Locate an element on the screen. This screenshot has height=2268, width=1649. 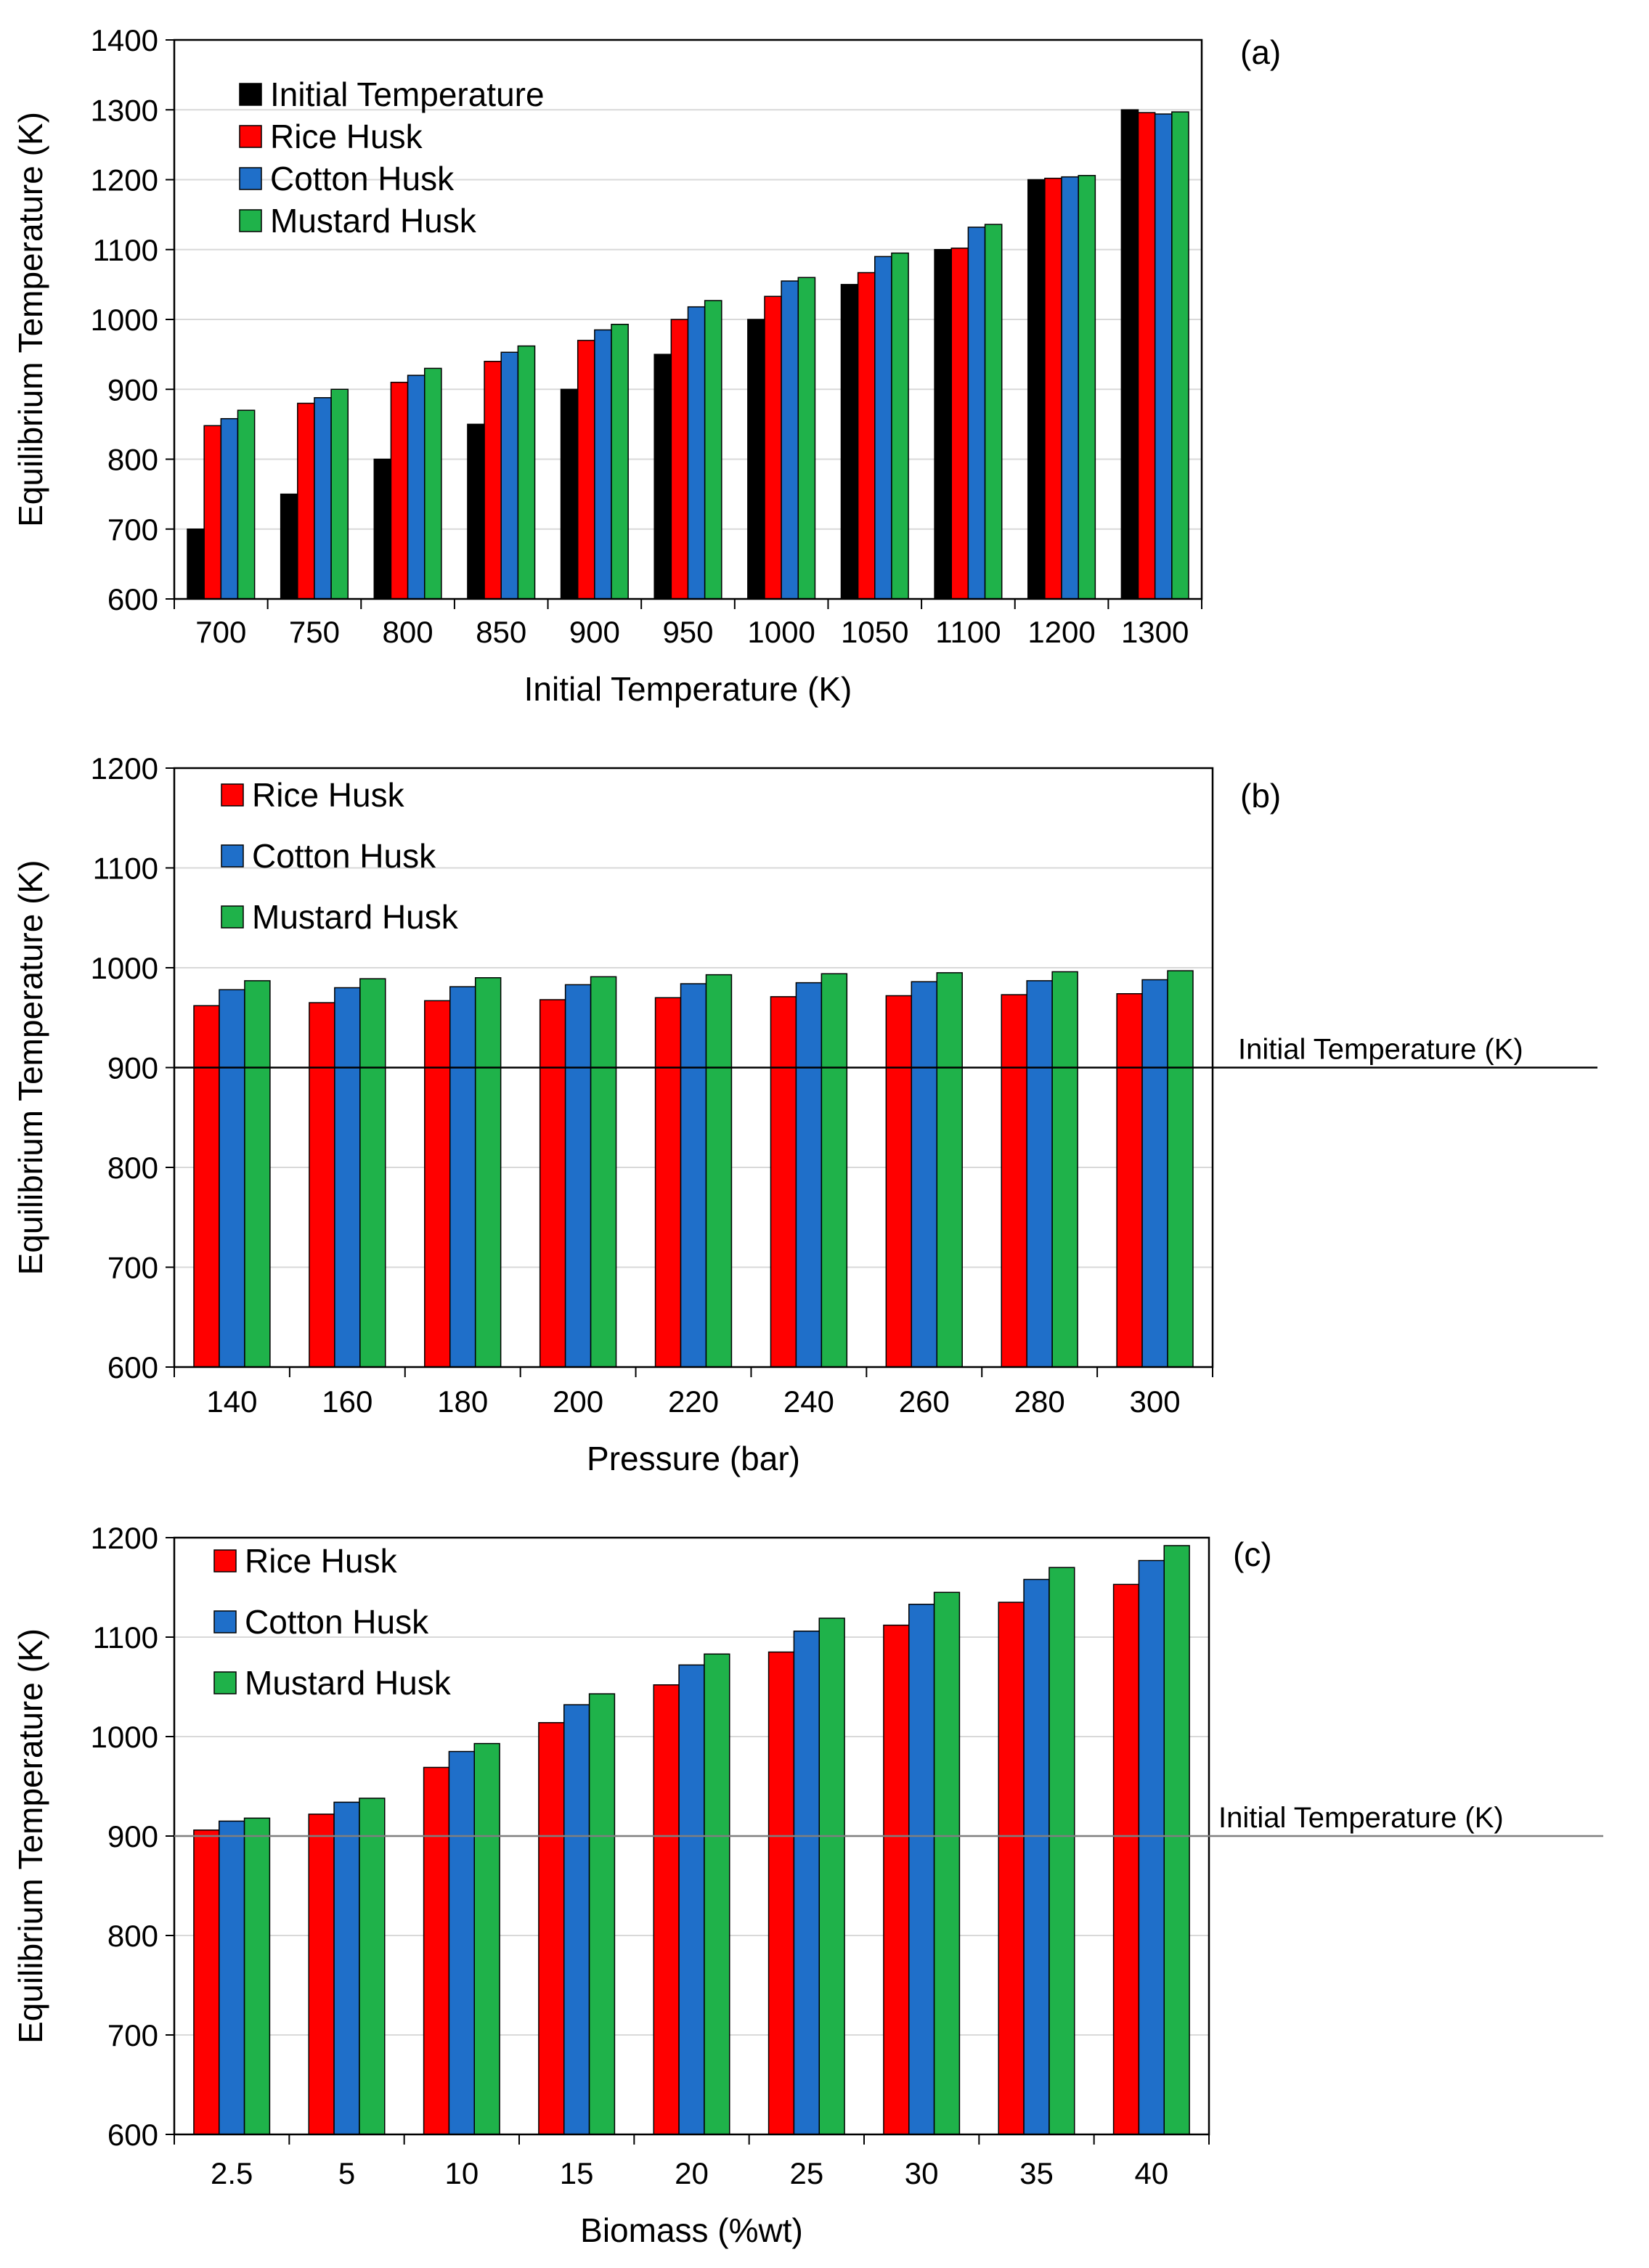
y-tick-label: 1300 is located at coordinates (125, 110).